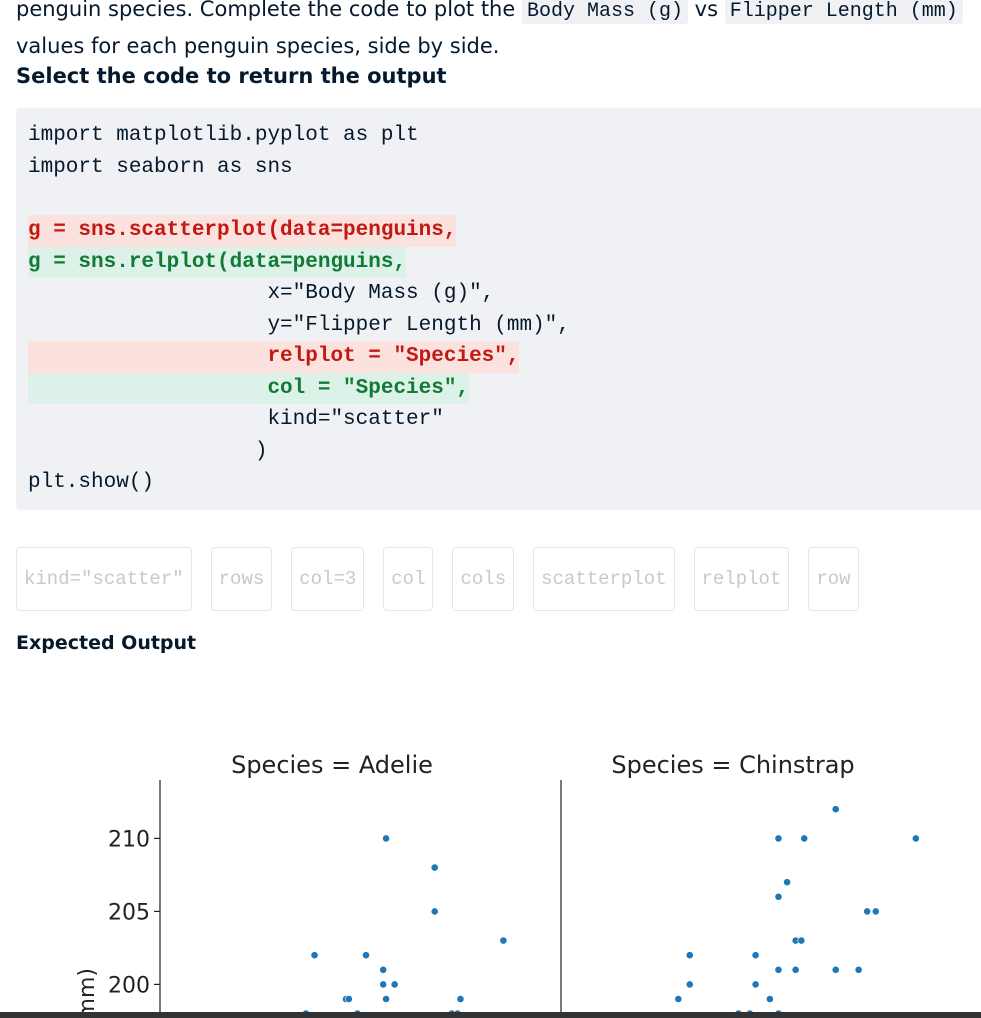 This screenshot has width=981, height=1018. What do you see at coordinates (328, 579) in the screenshot?
I see `option-chip: col=3` at bounding box center [328, 579].